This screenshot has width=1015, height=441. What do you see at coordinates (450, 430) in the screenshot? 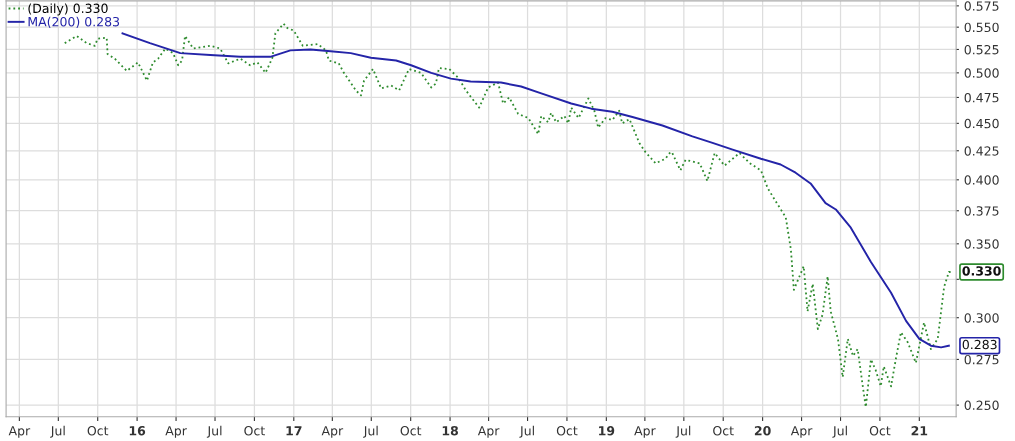
I see `x-tick-label: 18` at bounding box center [450, 430].